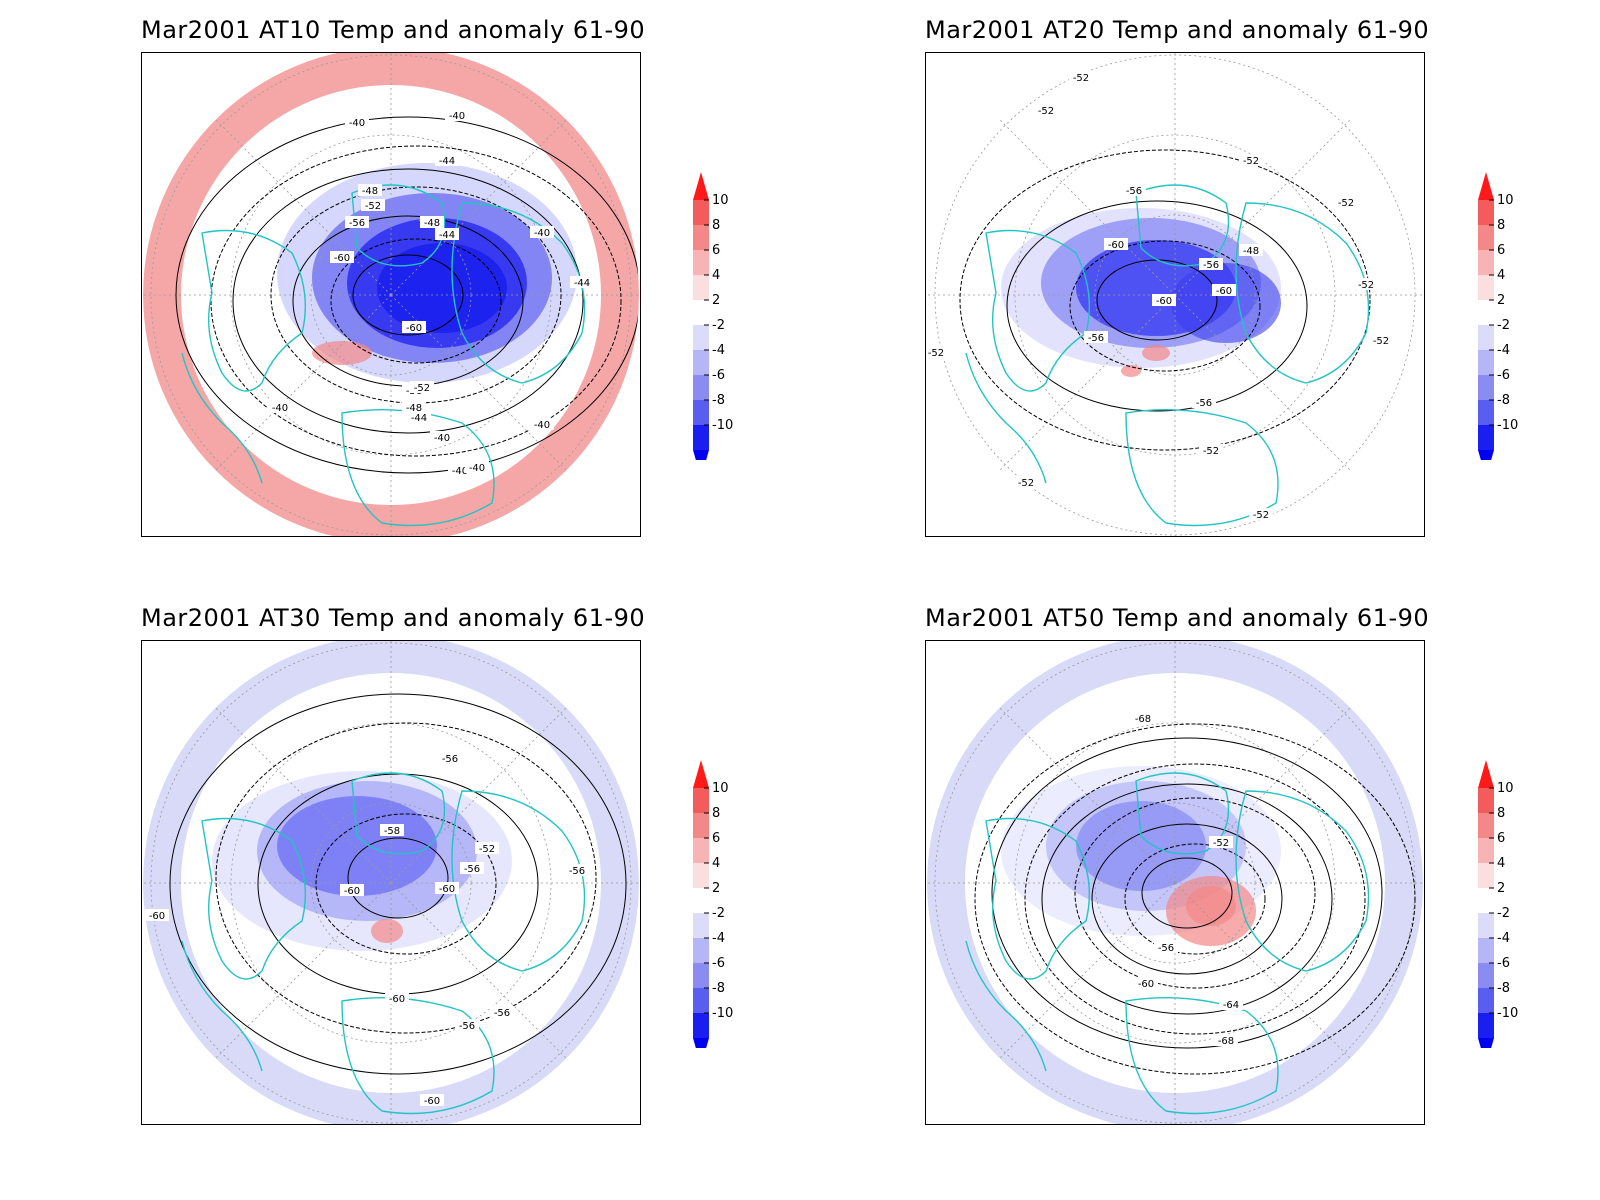  I want to click on colorbar-label: -10, so click(1507, 425).